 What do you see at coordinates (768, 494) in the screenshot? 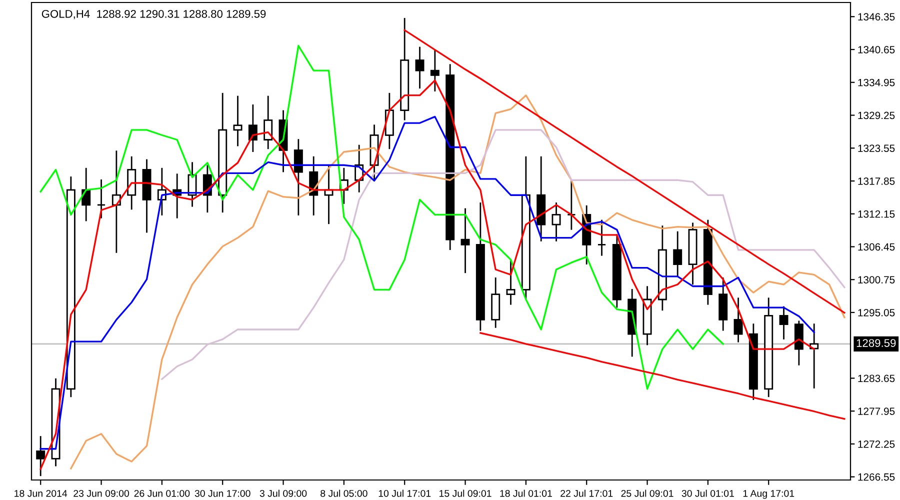
I see `x-tick-label: 1 Aug 17:01` at bounding box center [768, 494].